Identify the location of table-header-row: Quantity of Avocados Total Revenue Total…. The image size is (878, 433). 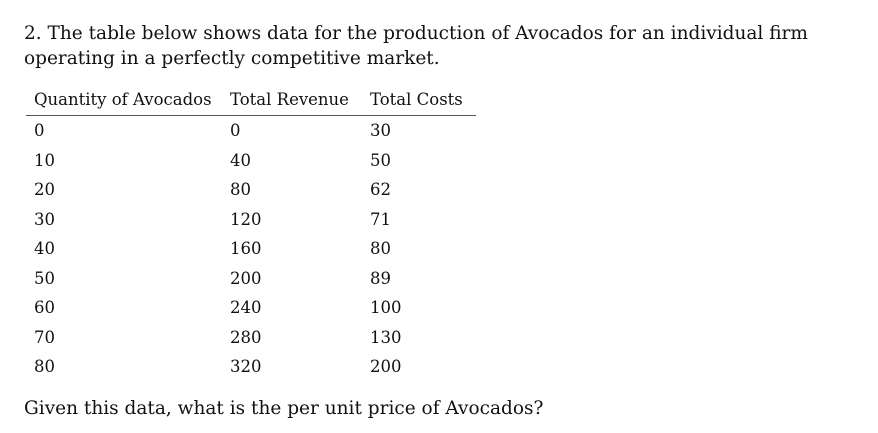
(251, 101).